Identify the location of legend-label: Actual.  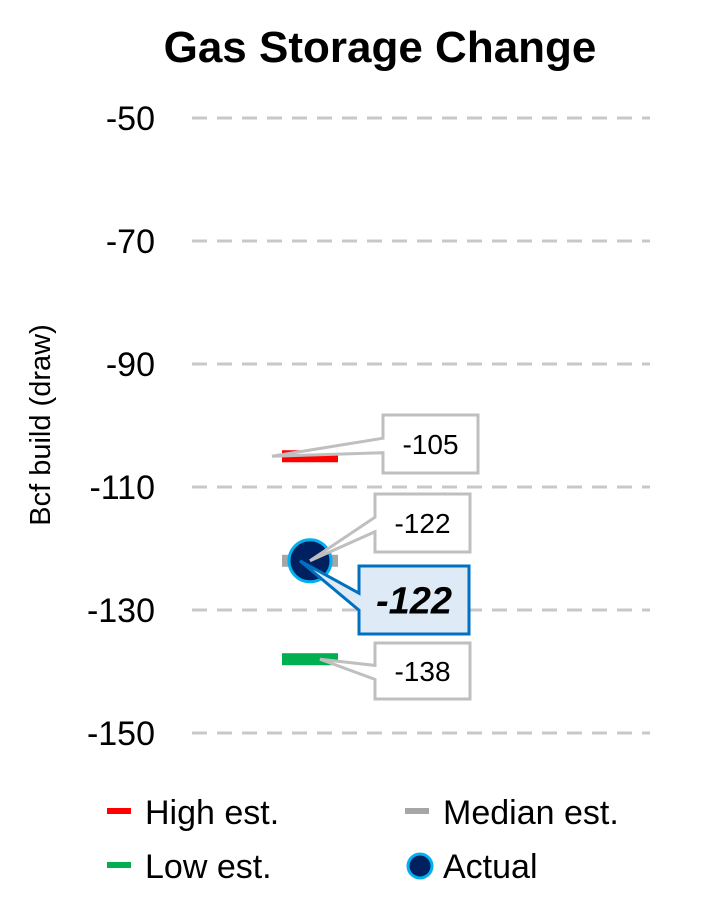
(490, 867).